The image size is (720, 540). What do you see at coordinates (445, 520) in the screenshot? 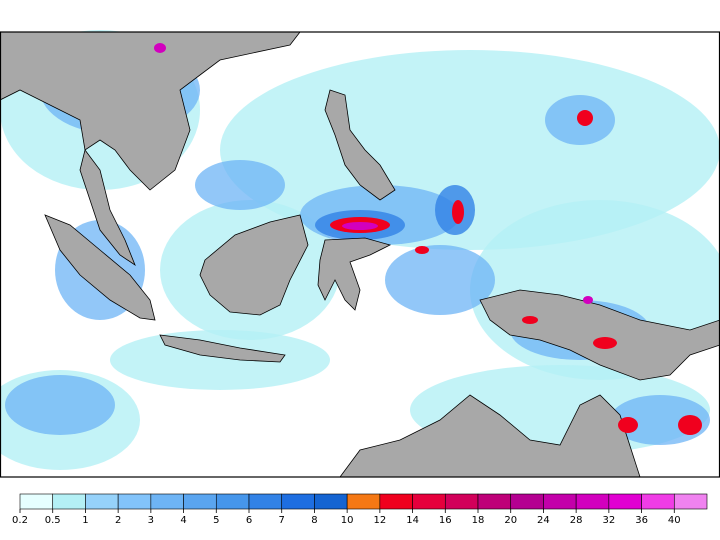
I see `colorbar-label: 16` at bounding box center [445, 520].